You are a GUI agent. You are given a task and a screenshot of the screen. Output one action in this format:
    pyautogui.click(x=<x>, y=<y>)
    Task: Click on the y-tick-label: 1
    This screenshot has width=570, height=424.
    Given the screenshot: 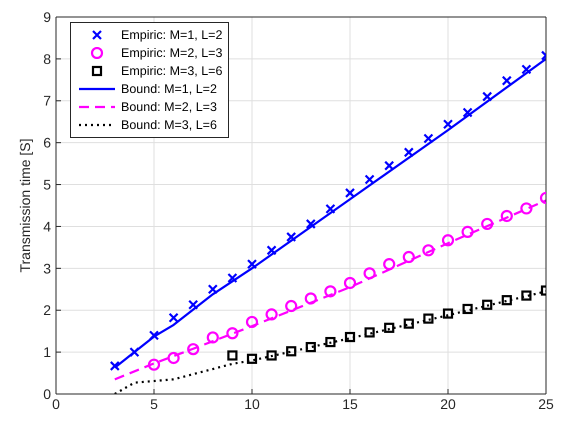 What is the action you would take?
    pyautogui.click(x=47, y=352)
    